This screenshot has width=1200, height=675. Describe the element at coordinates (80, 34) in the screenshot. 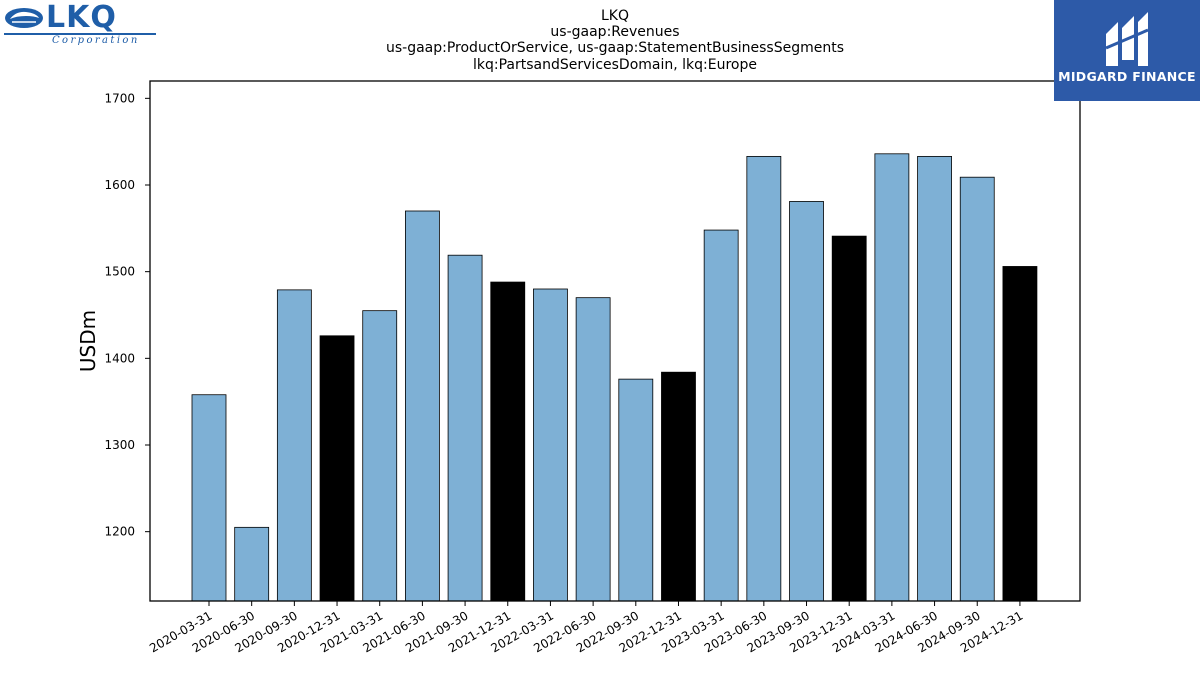

I see `lkq-logo-rule` at that location.